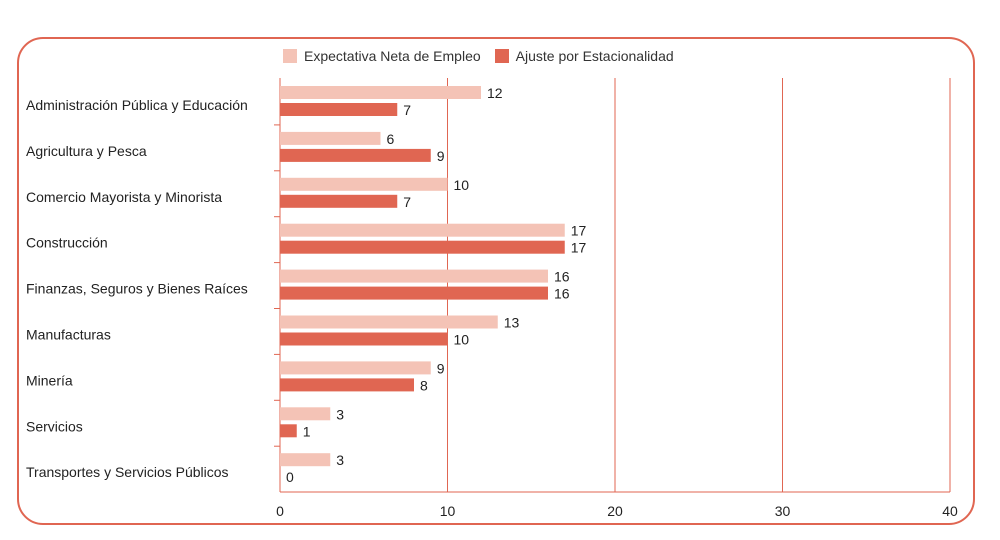 Image resolution: width=1000 pixels, height=540 pixels. Describe the element at coordinates (615, 511) in the screenshot. I see `x-tick-label: 20` at that location.